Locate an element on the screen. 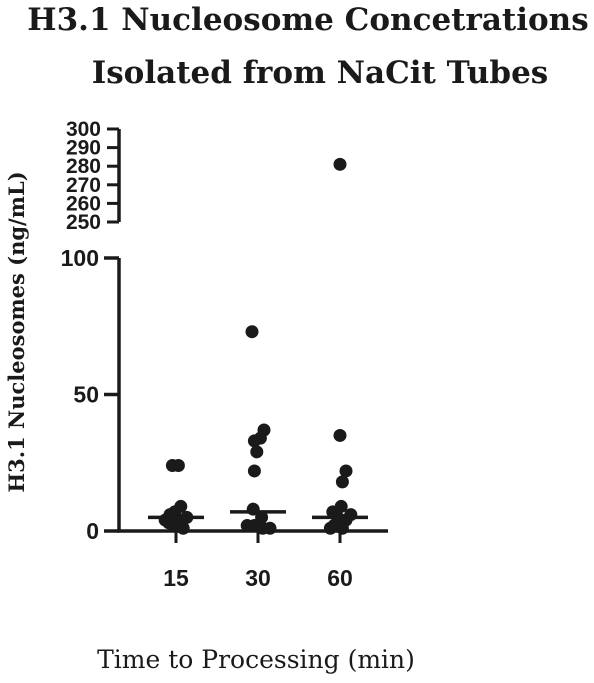 The image size is (594, 683). y-tick-label: 50 is located at coordinates (86, 395).